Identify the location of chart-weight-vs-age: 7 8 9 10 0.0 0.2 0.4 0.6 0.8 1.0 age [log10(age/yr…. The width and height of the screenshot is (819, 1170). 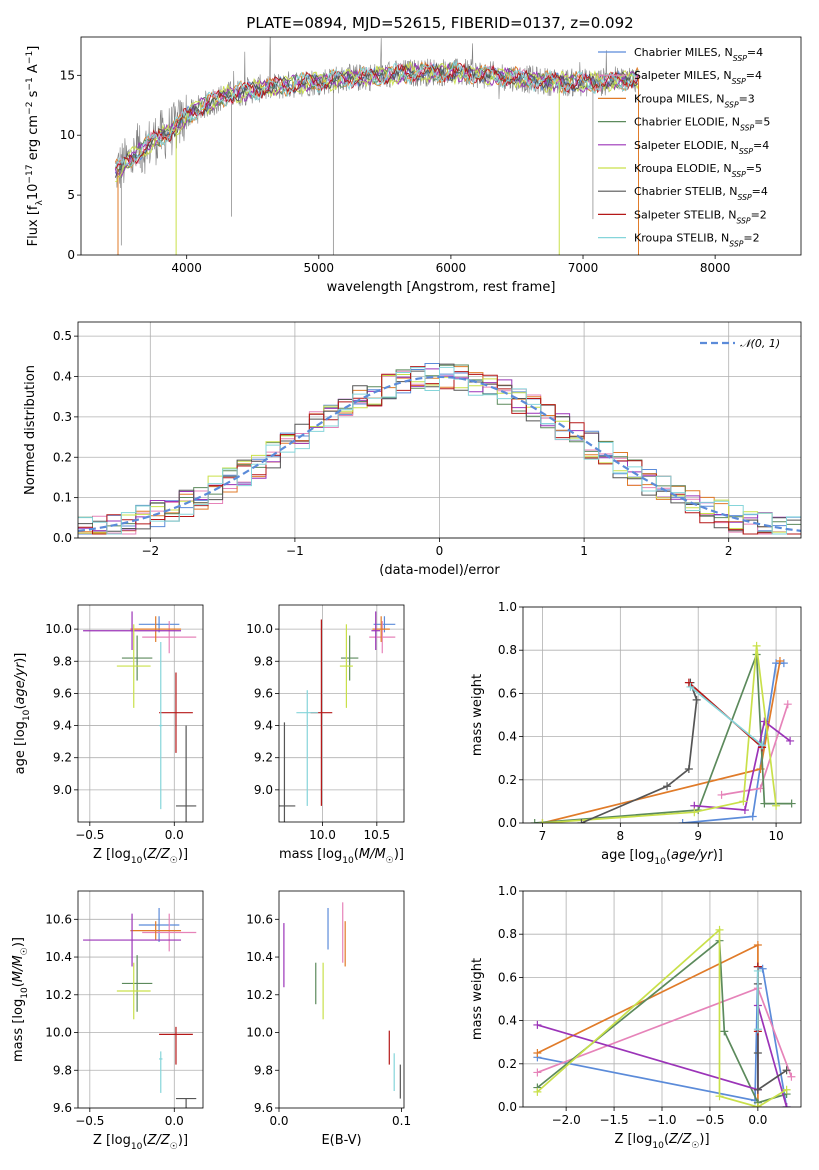
(636, 733).